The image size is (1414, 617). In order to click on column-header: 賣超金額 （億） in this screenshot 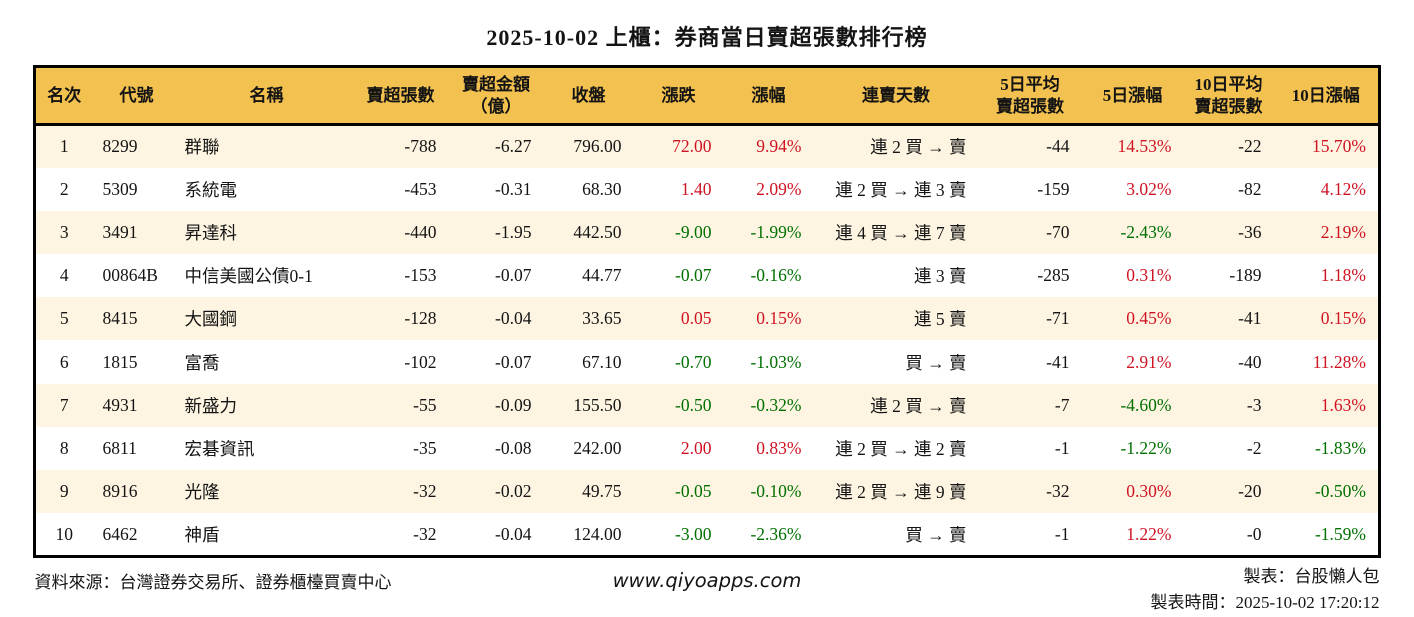, I will do `click(496, 96)`.